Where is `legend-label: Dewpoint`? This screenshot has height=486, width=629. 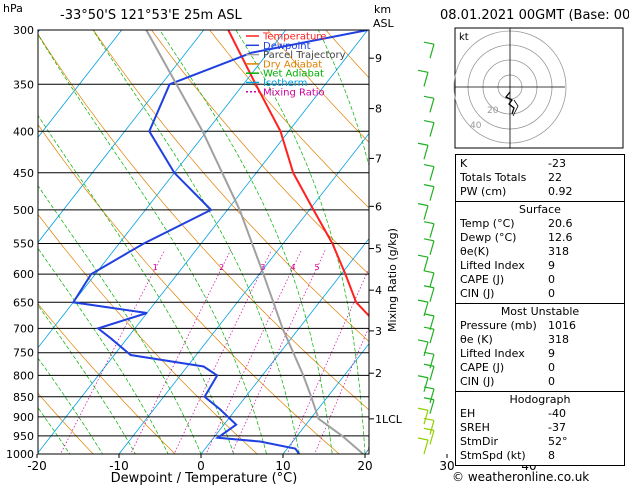 legend-label: Dewpoint is located at coordinates (287, 46).